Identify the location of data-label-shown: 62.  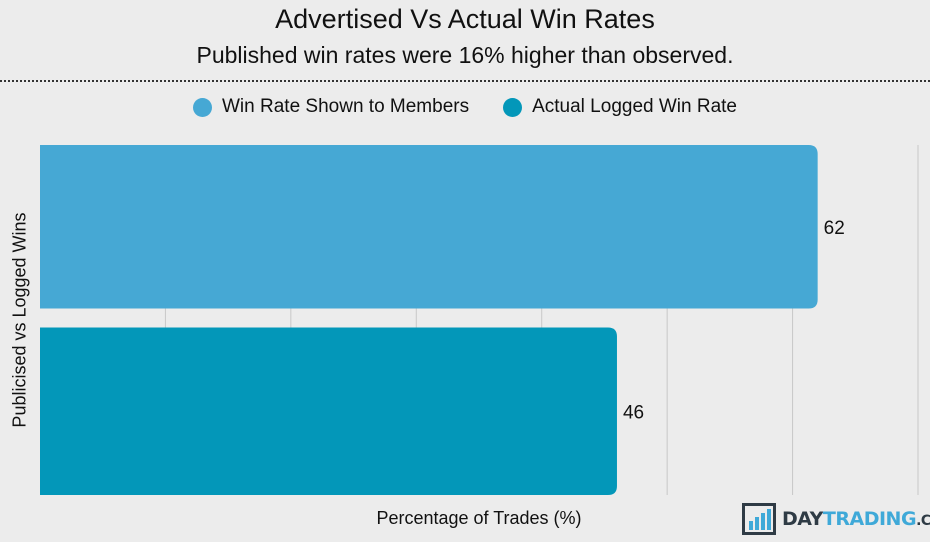
(834, 228).